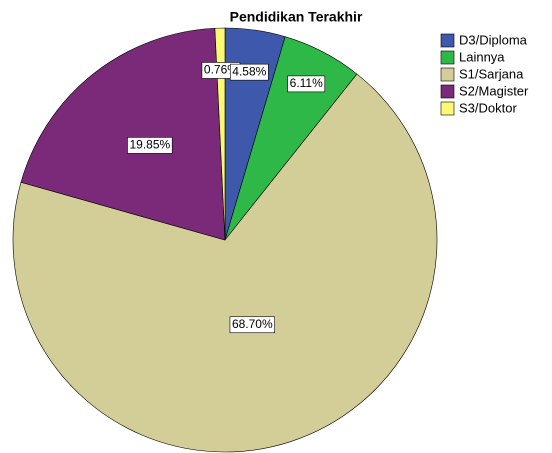  I want to click on data-label: 68.70%, so click(252, 325).